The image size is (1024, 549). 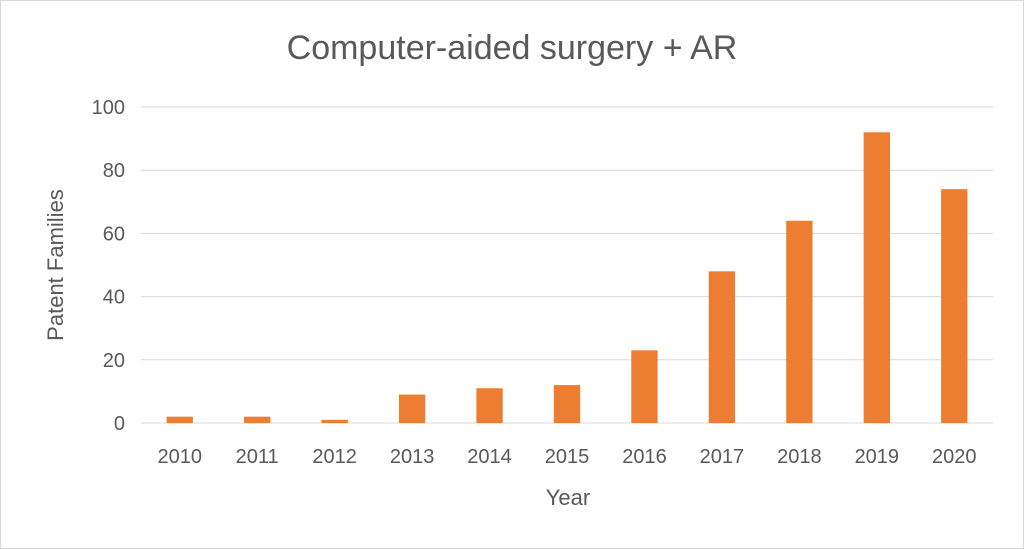 I want to click on bar-2015, so click(x=567, y=404).